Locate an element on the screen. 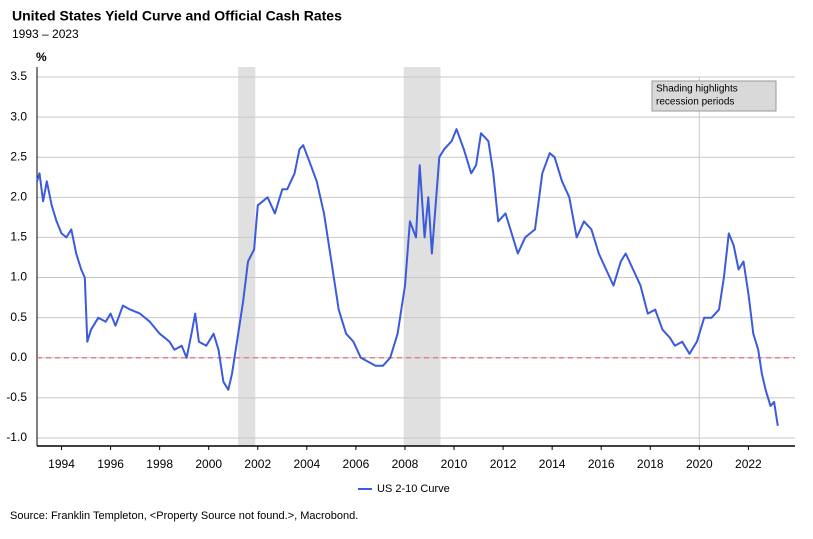 This screenshot has width=813, height=539. y-tick-label: -1.0 is located at coordinates (16, 437).